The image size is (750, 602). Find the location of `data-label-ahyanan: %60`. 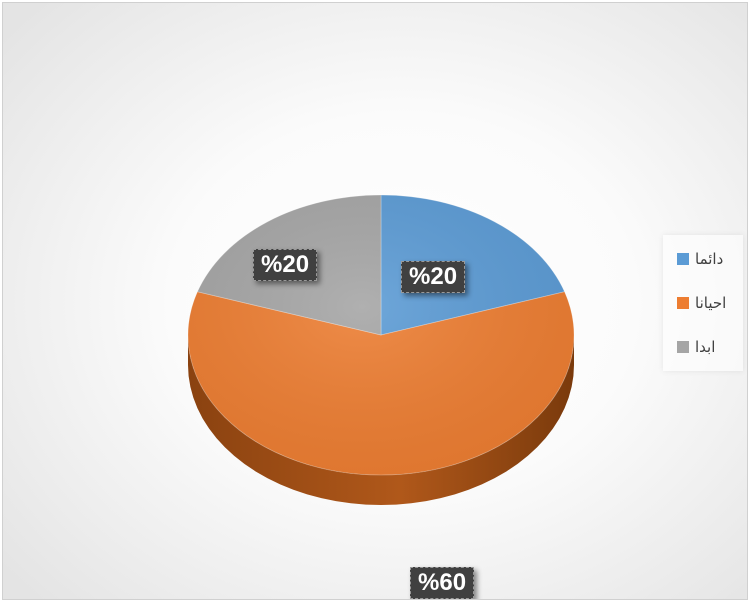

data-label-ahyanan: %60 is located at coordinates (442, 583).